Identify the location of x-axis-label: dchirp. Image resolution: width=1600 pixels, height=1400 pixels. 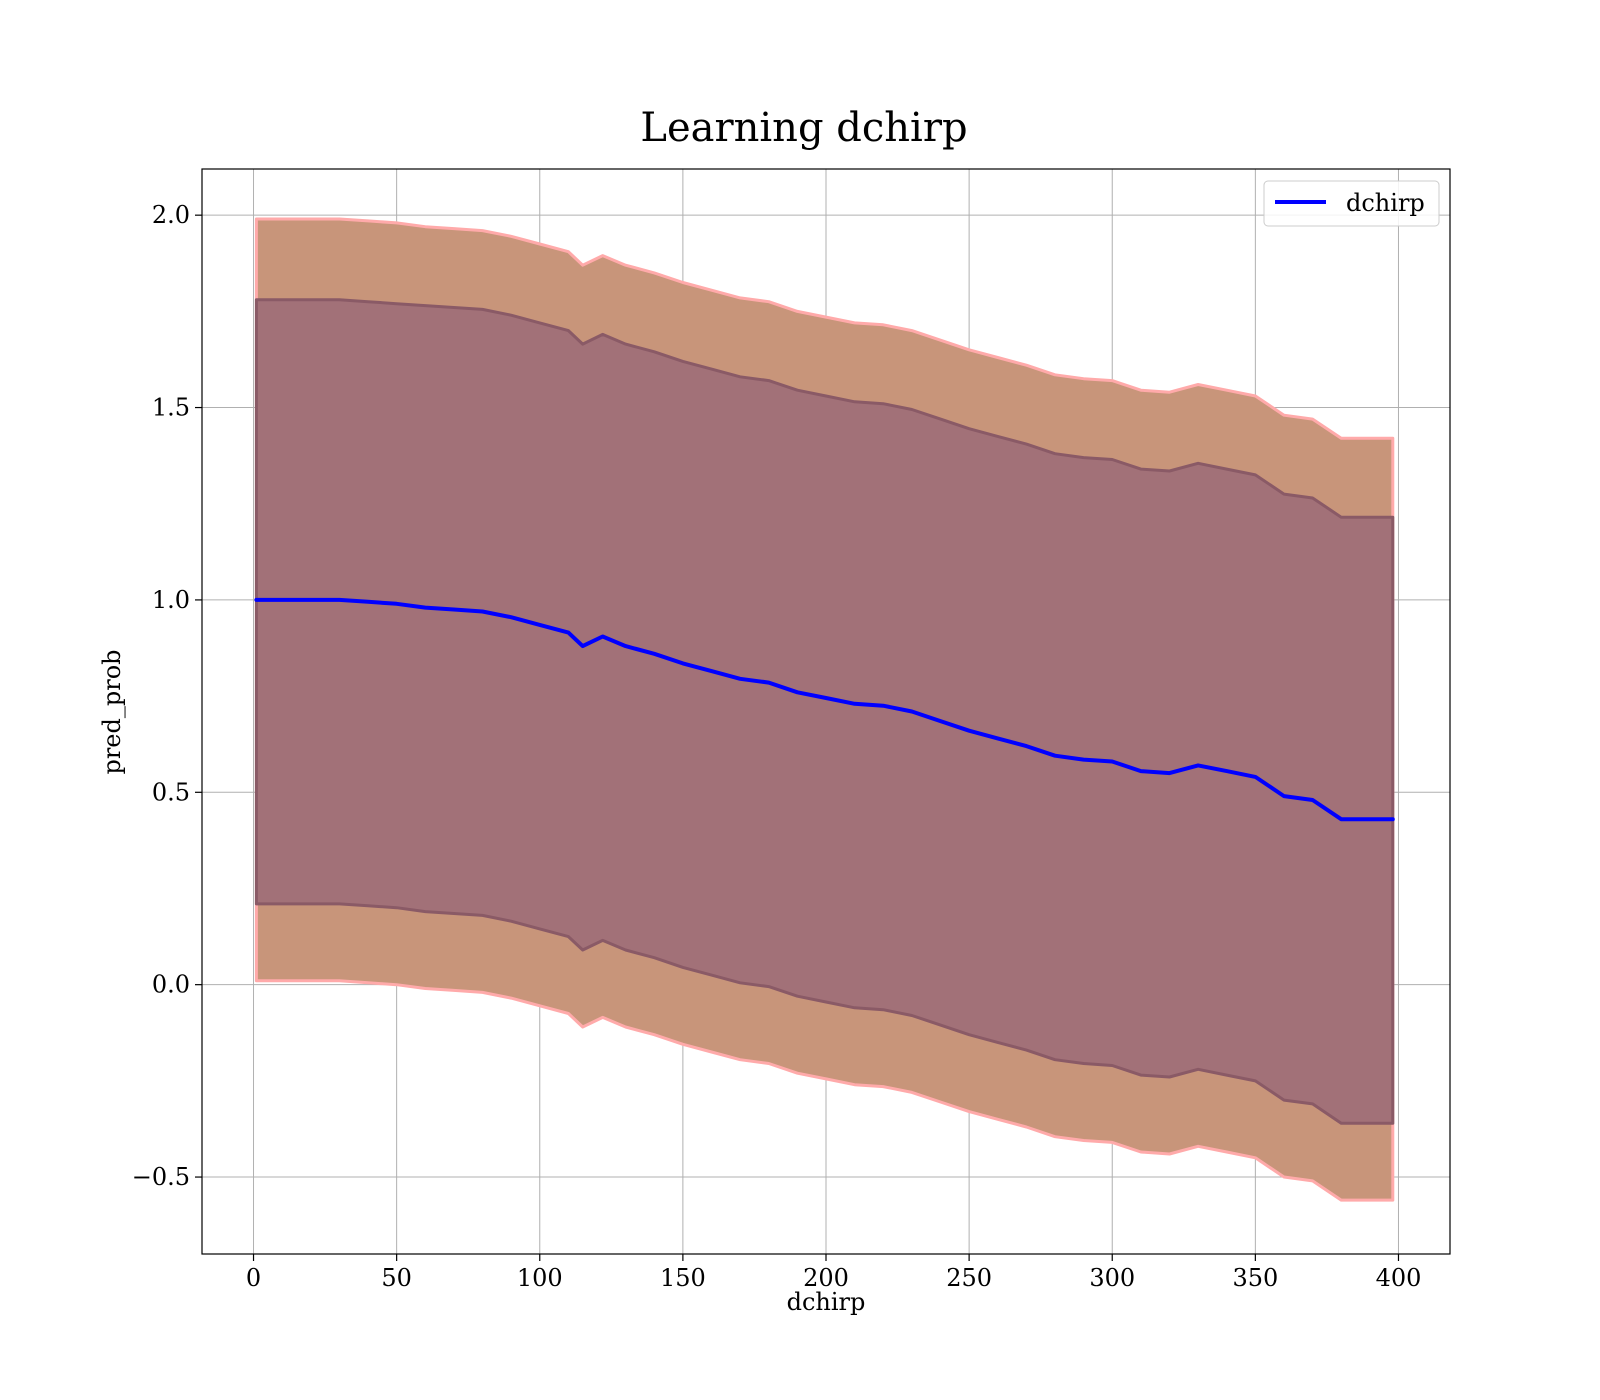
(826, 1302).